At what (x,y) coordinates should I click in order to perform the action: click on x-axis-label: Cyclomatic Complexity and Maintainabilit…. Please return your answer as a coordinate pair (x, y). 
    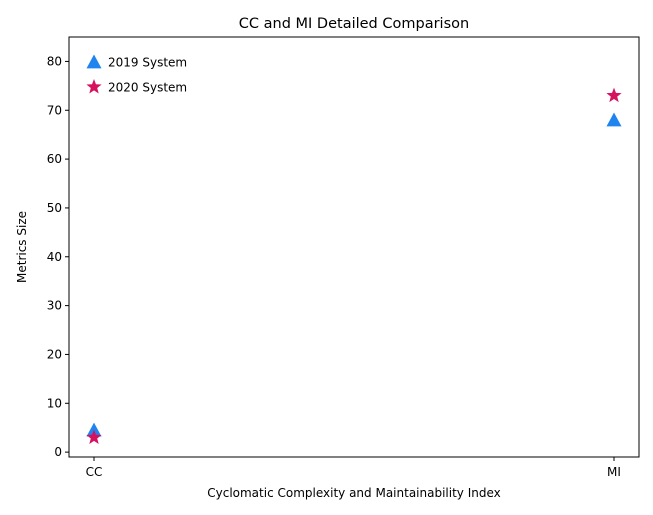
    Looking at the image, I should click on (354, 493).